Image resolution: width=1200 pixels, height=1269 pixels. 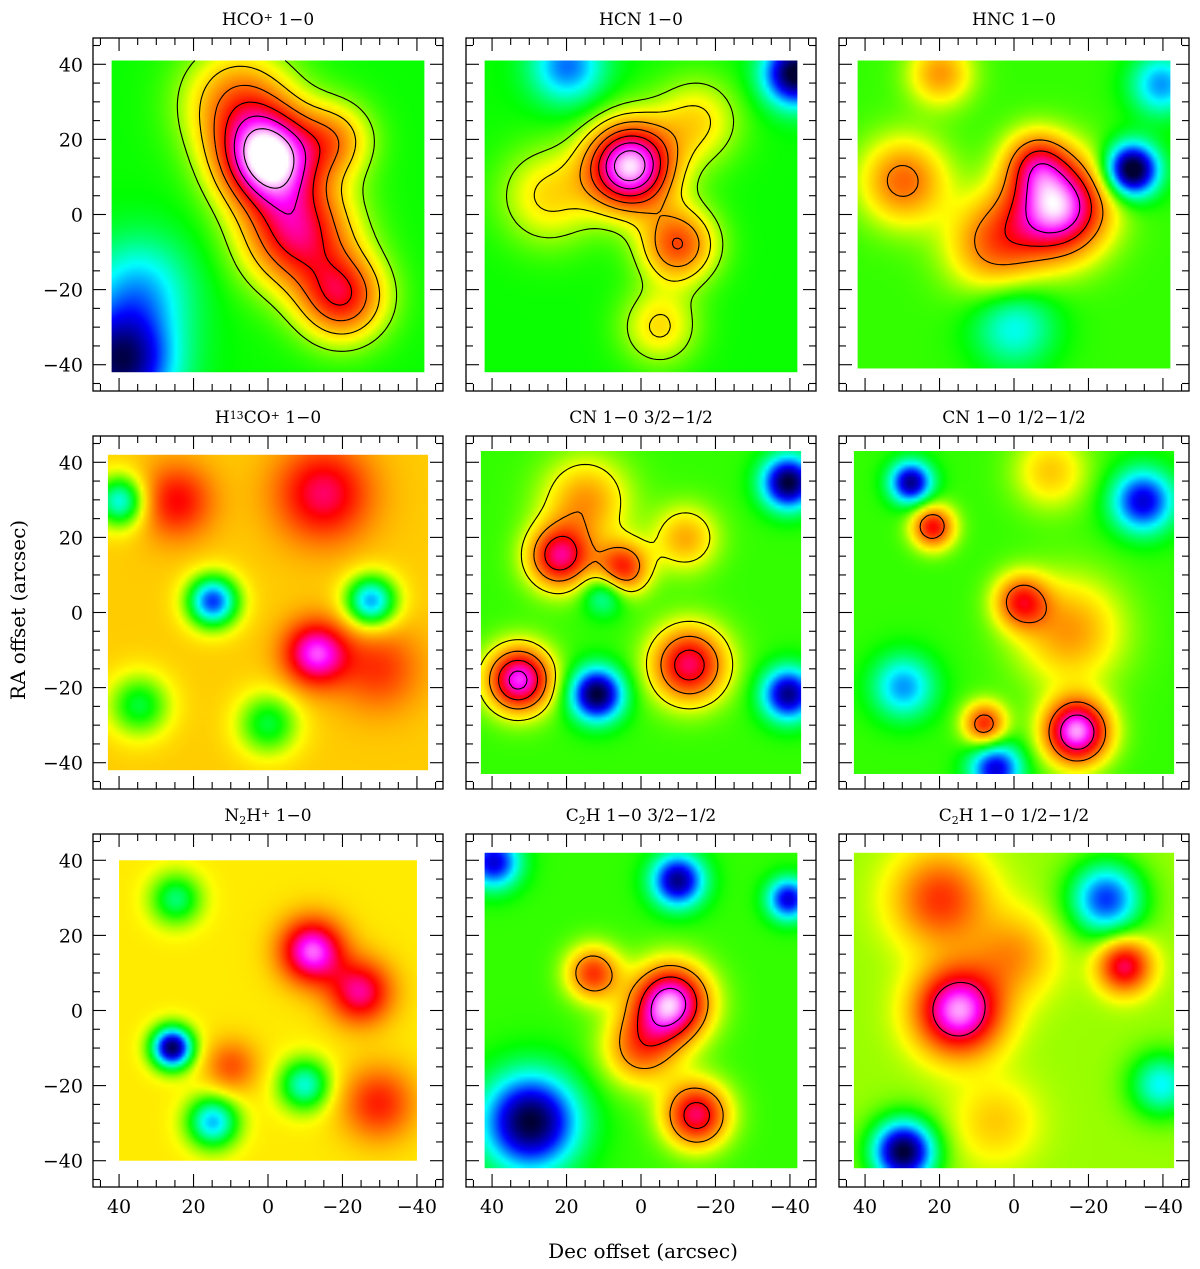 I want to click on panel-5: CN 1−0 3/2−1/2 CN 1−0 3/2−1/2, so click(x=641, y=599).